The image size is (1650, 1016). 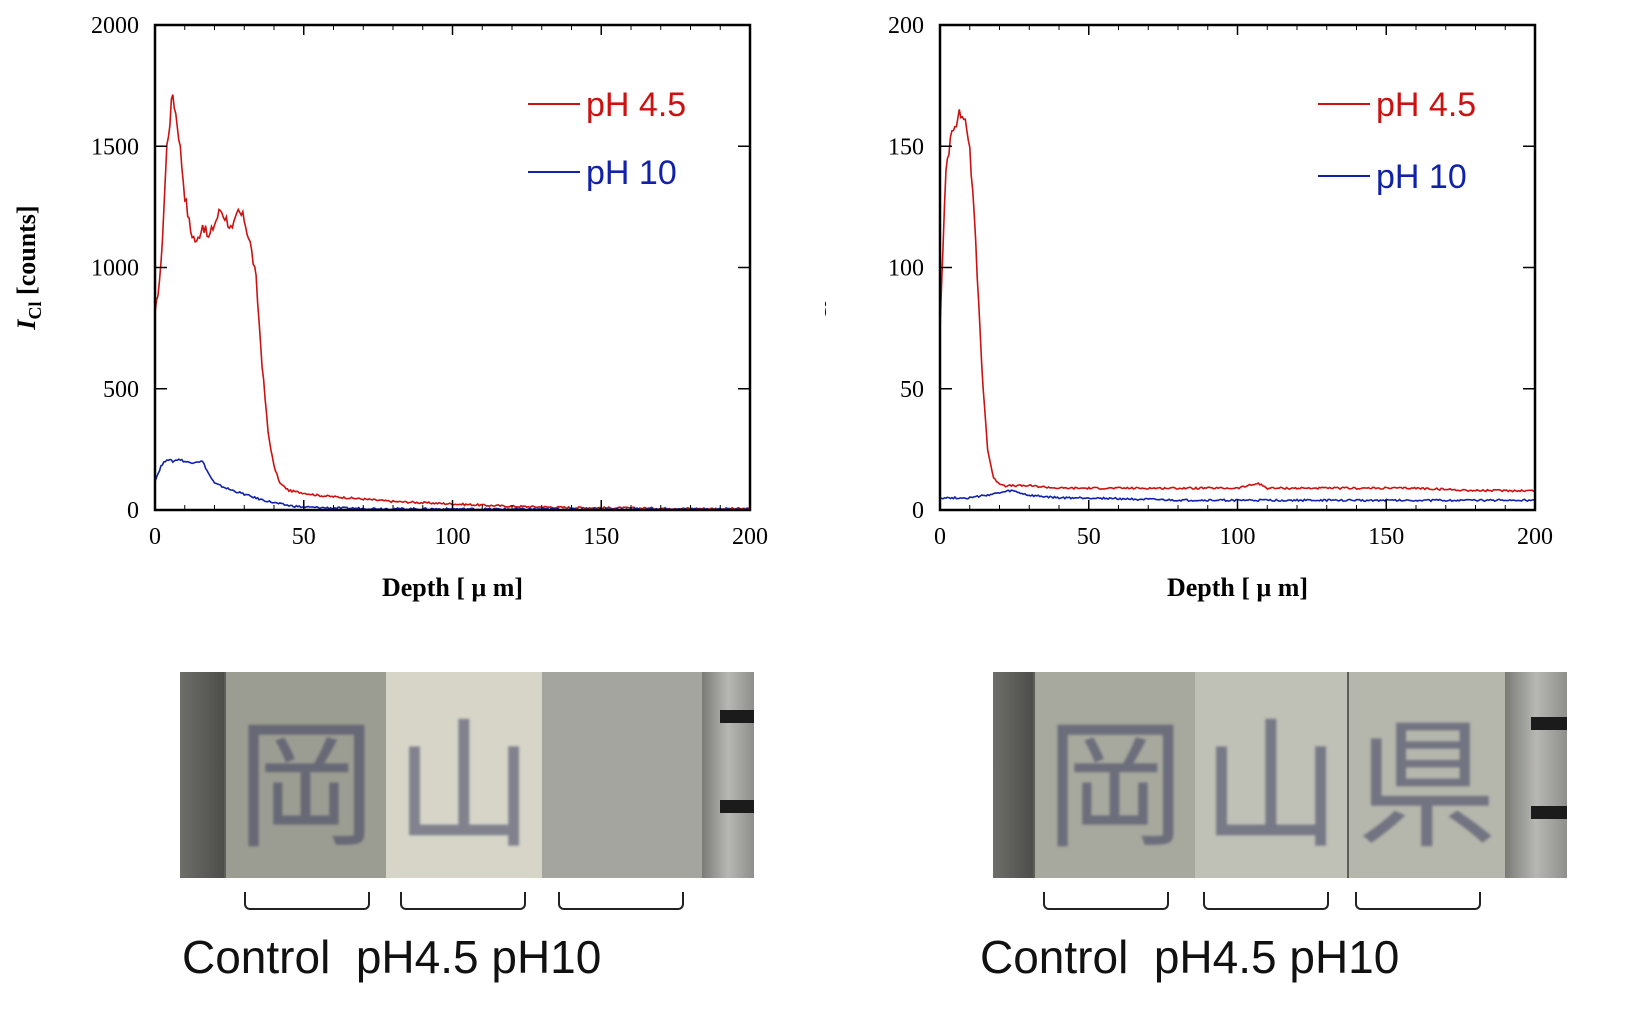 What do you see at coordinates (1237, 301) in the screenshot?
I see `series-line-ph45` at bounding box center [1237, 301].